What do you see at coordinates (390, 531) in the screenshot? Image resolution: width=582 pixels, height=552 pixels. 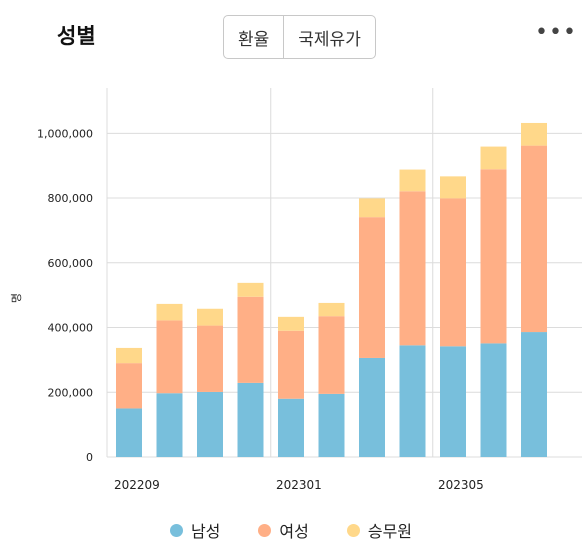 I see `legend-label-crew: 승무원` at bounding box center [390, 531].